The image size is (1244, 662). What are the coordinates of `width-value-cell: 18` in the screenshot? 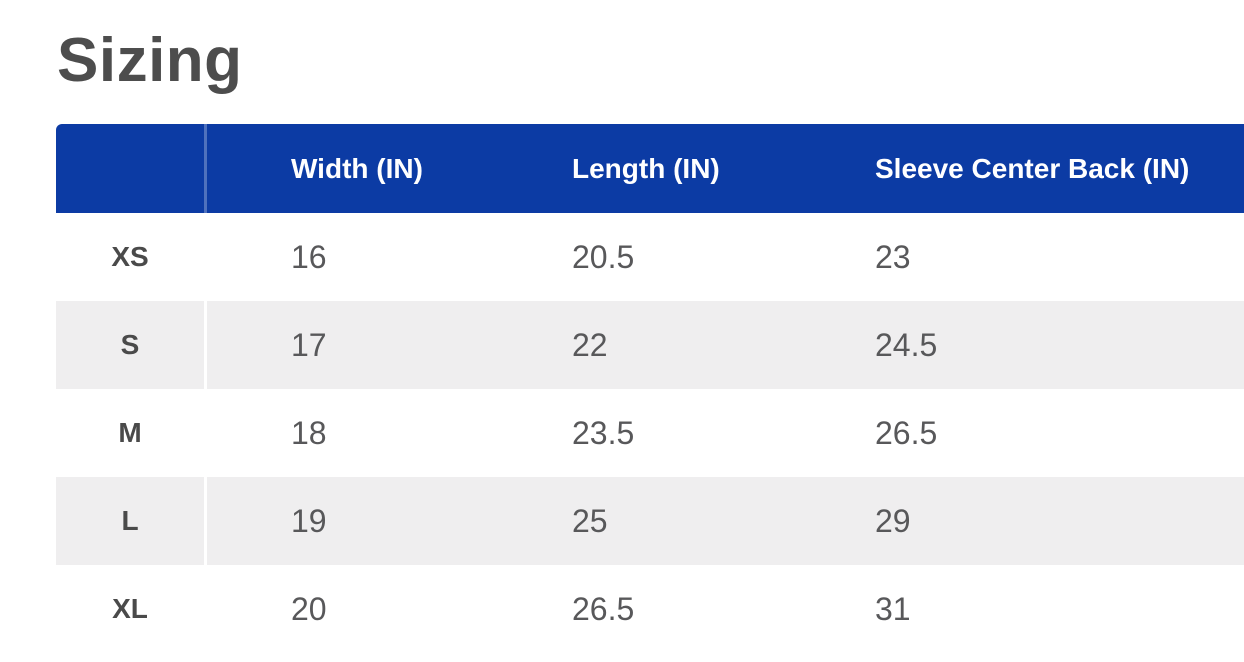 It's located at (347, 433).